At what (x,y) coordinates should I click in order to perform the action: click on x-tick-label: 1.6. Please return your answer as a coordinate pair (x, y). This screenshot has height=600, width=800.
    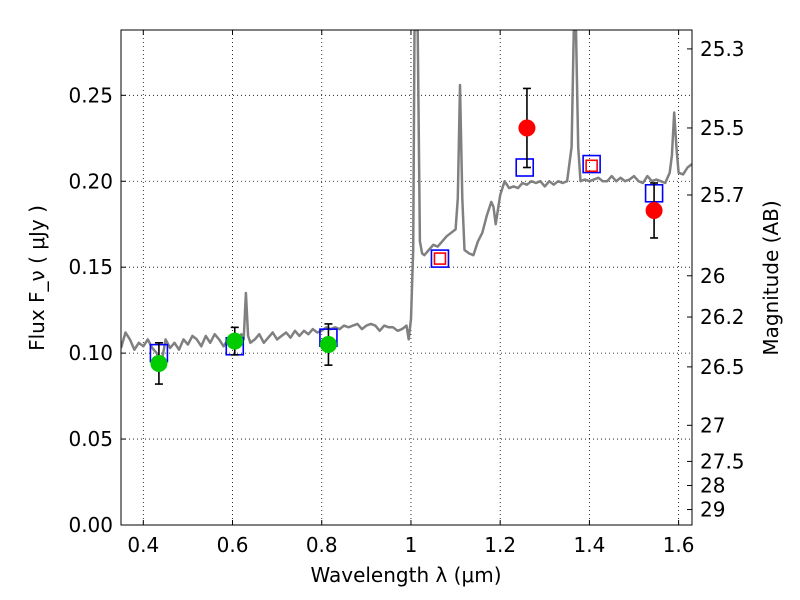
    Looking at the image, I should click on (679, 545).